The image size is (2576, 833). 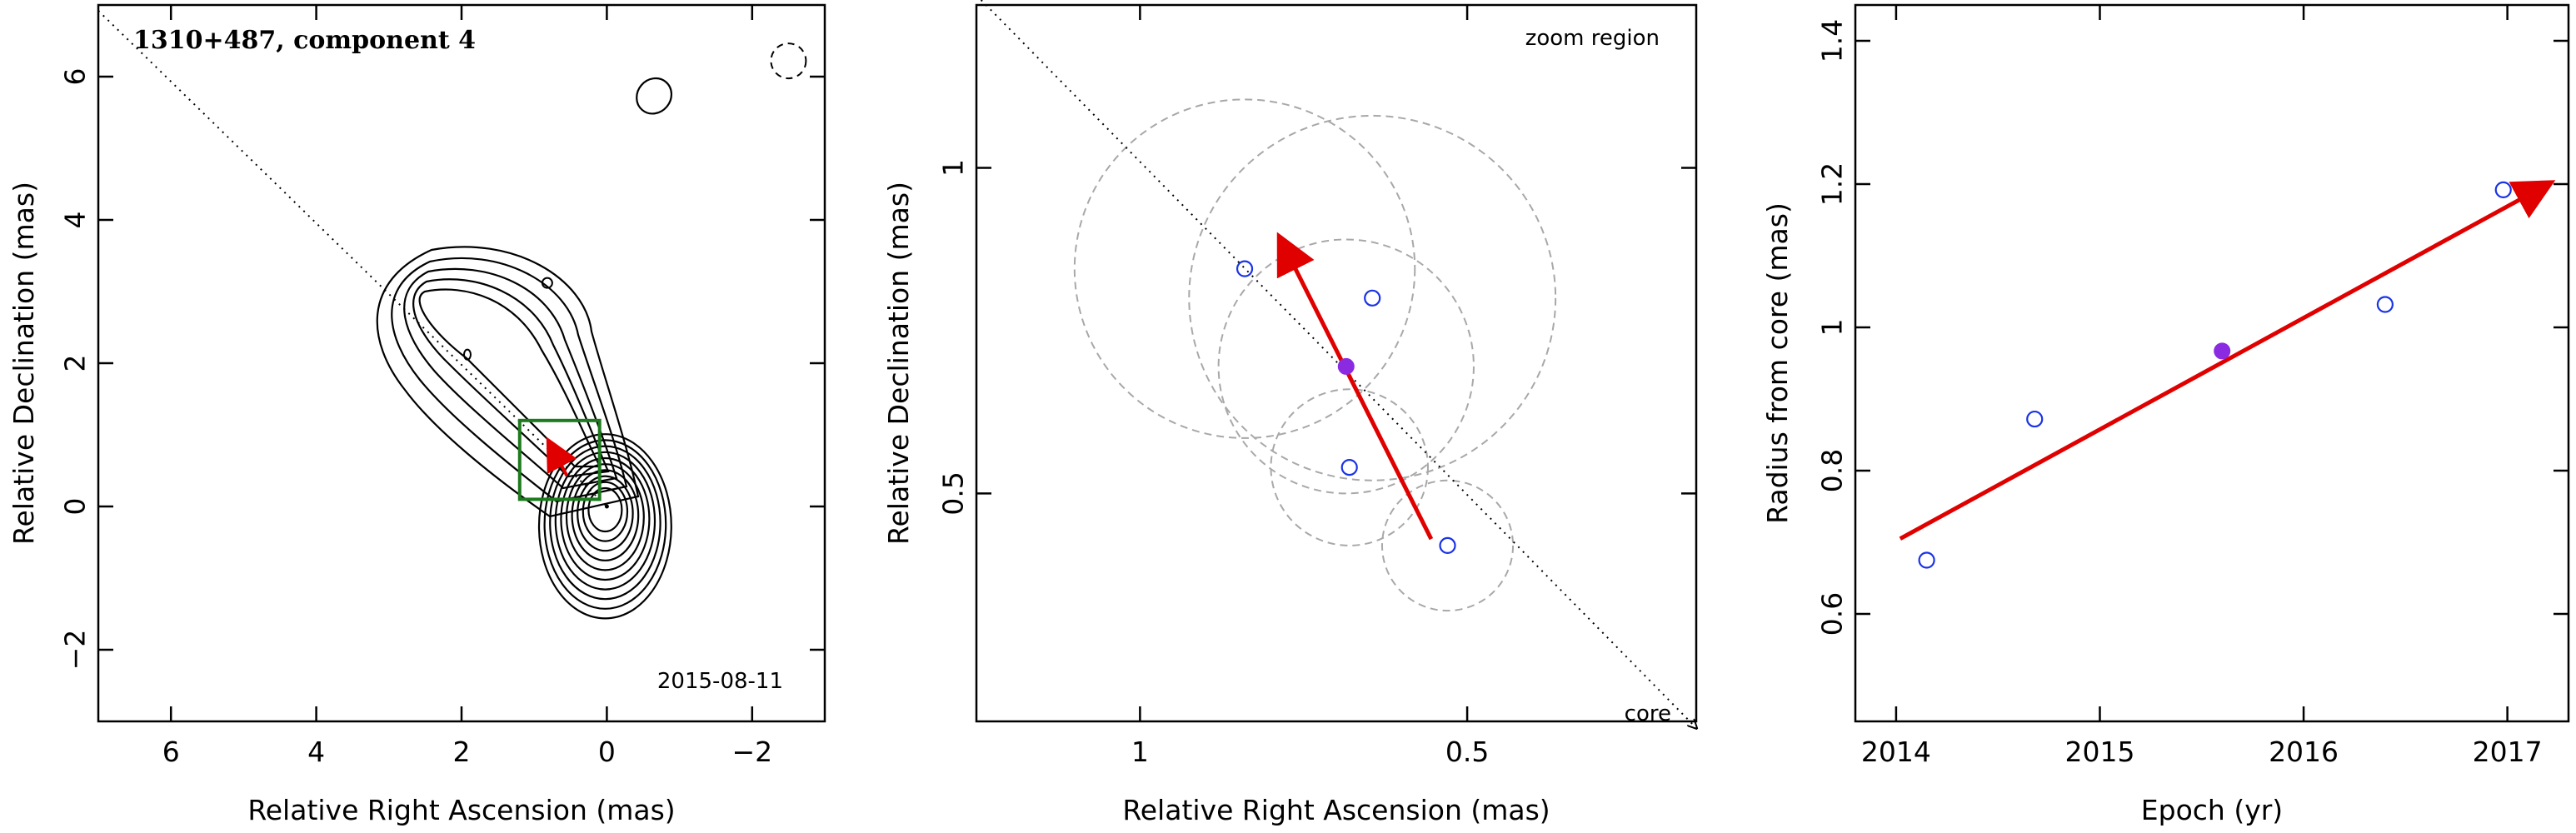 I want to click on y-tick-label: 0.6, so click(x=1832, y=614).